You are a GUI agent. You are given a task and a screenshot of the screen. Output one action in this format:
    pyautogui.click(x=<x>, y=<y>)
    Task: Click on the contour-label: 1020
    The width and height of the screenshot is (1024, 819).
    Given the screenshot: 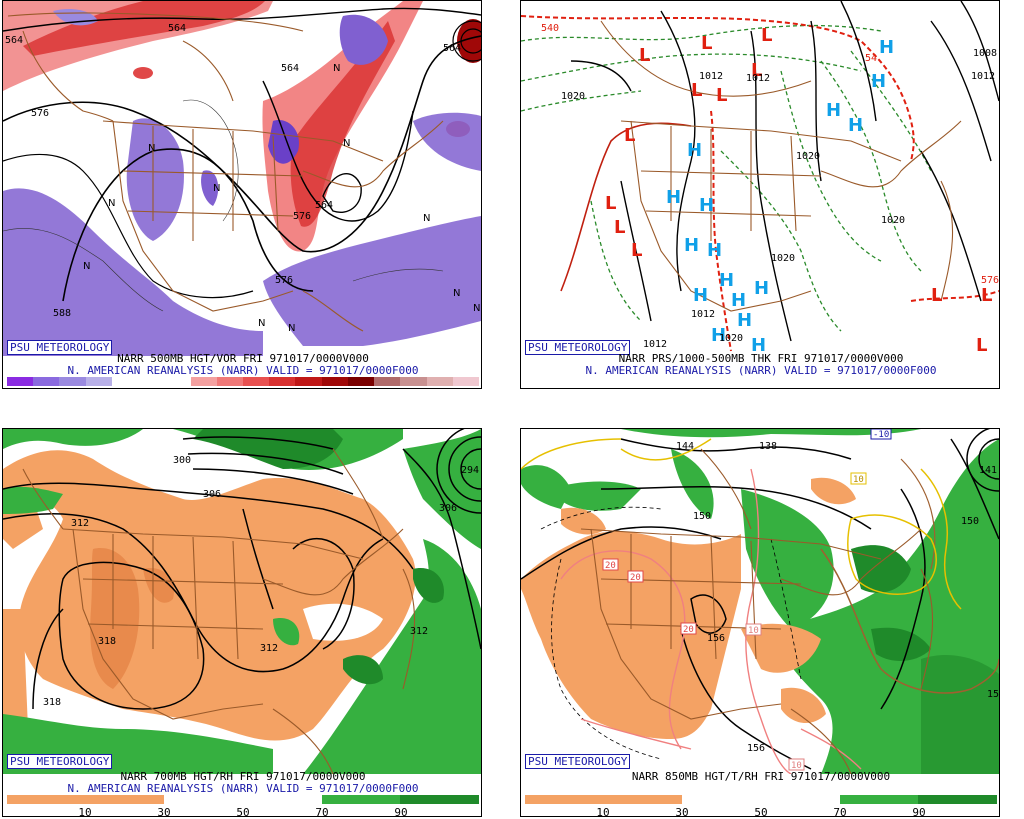 What is the action you would take?
    pyautogui.click(x=783, y=258)
    